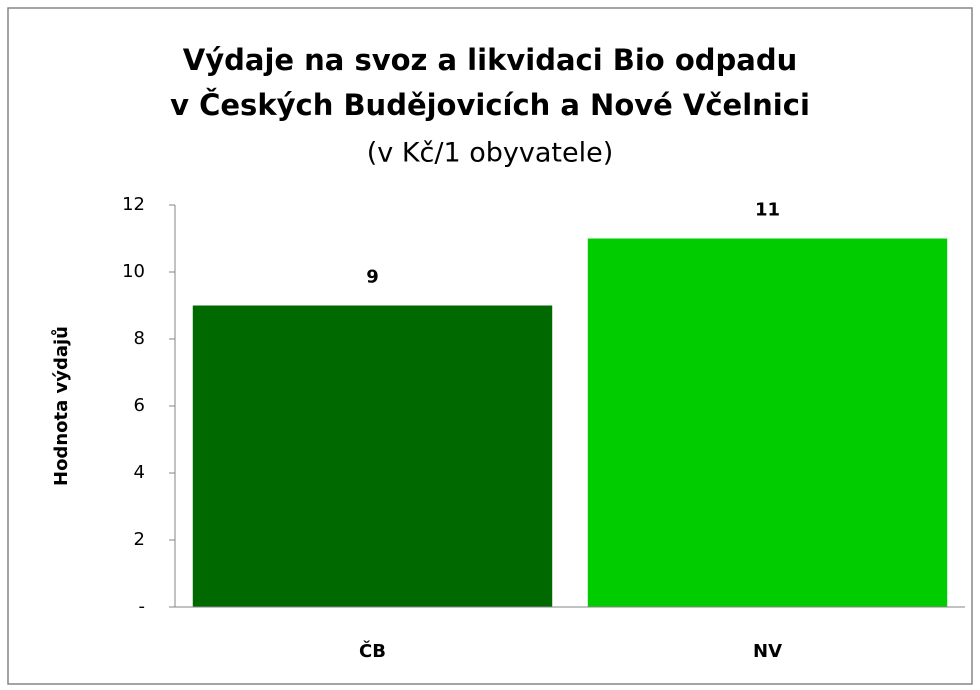 The image size is (980, 690). What do you see at coordinates (767, 210) in the screenshot?
I see `data-label: 11` at bounding box center [767, 210].